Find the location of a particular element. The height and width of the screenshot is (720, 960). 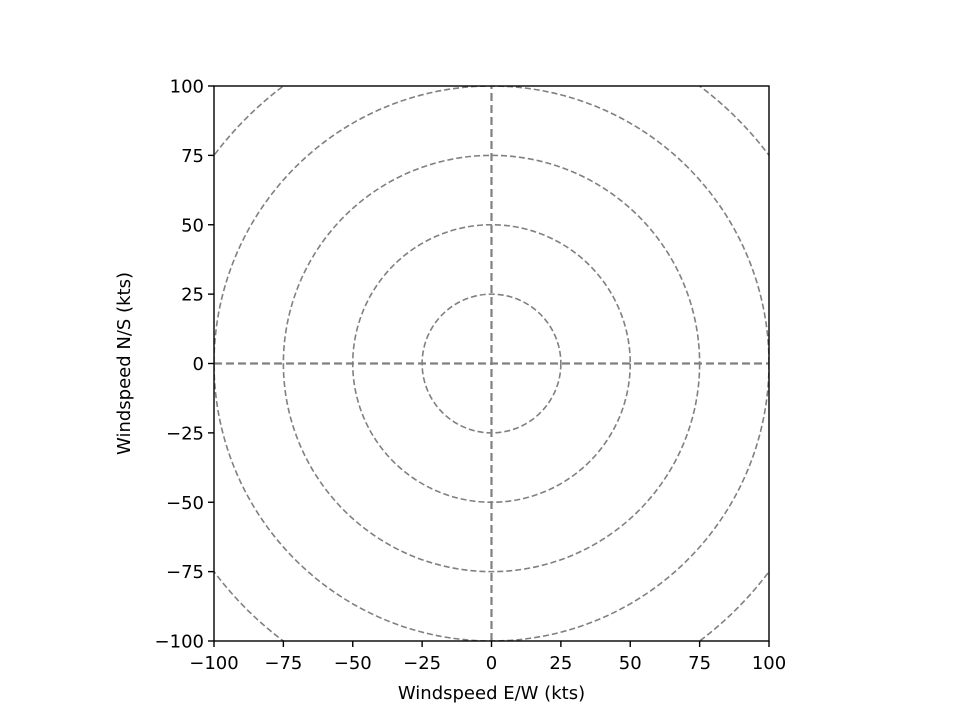

y-tick-label: 25 is located at coordinates (192, 295).